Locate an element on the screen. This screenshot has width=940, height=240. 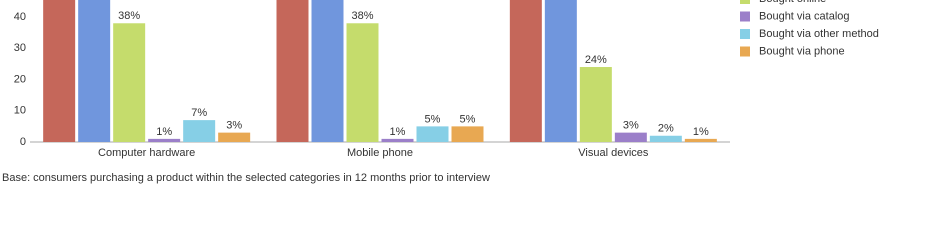
x-tick-label: Computer hardware is located at coordinates (146, 153).